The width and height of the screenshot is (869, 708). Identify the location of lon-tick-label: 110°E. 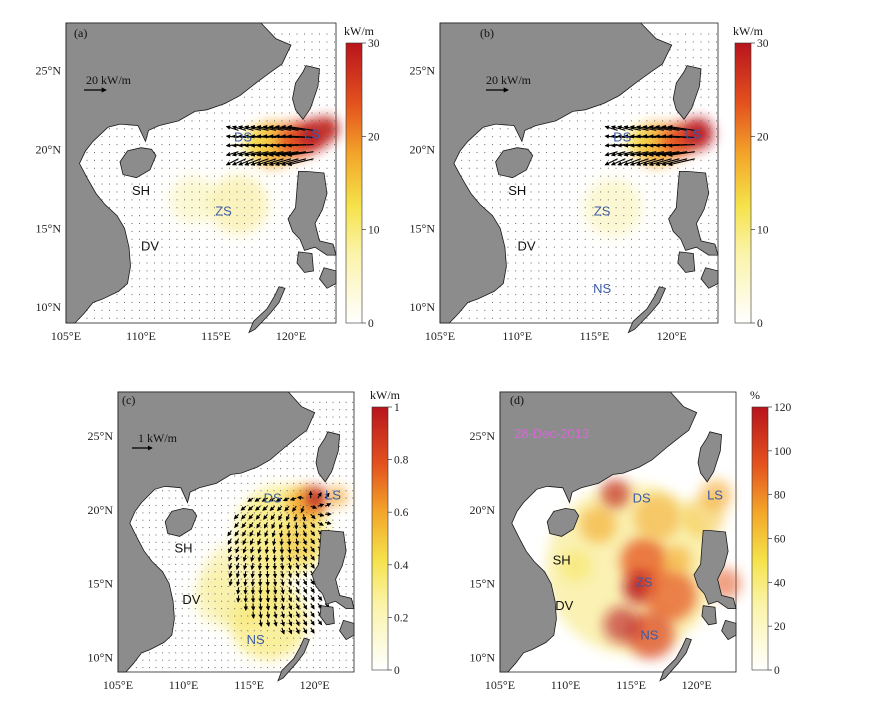
(141, 336).